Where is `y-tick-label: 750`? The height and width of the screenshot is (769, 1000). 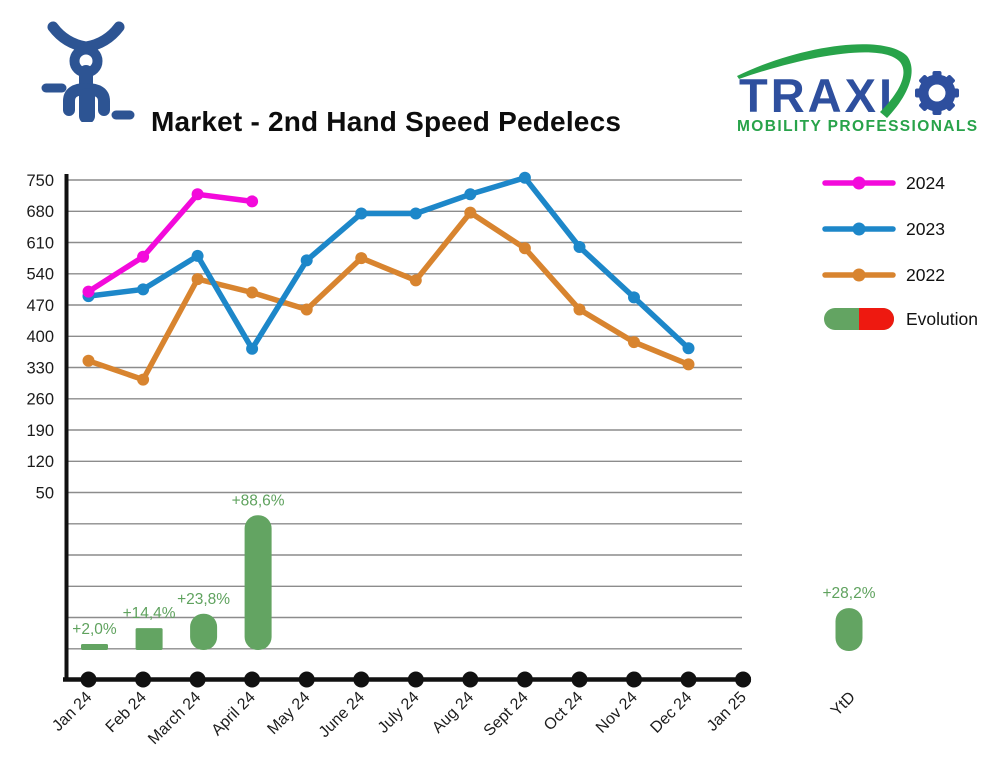
y-tick-label: 750 is located at coordinates (40, 181).